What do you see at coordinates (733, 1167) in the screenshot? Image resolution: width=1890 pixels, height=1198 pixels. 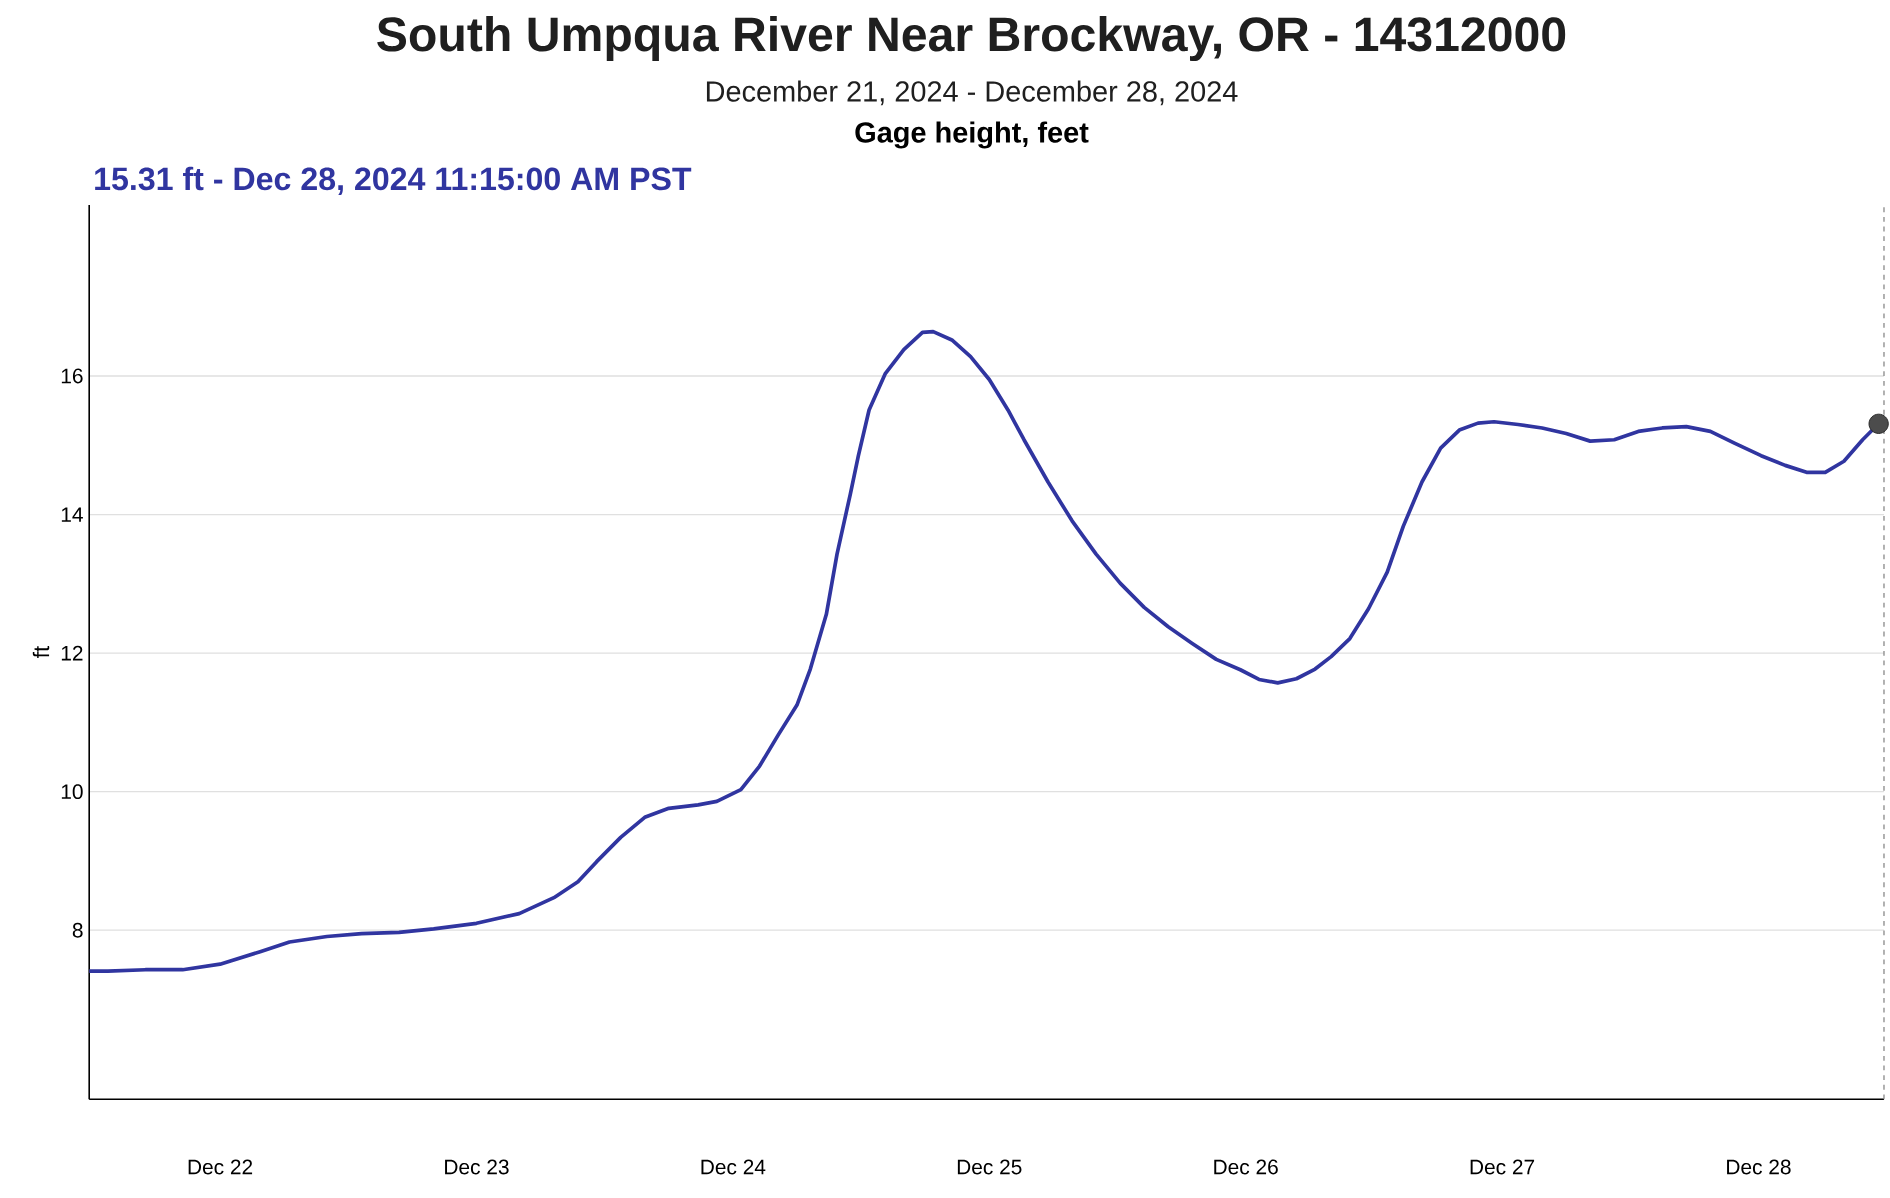 I see `x-tick-label: Dec 24` at bounding box center [733, 1167].